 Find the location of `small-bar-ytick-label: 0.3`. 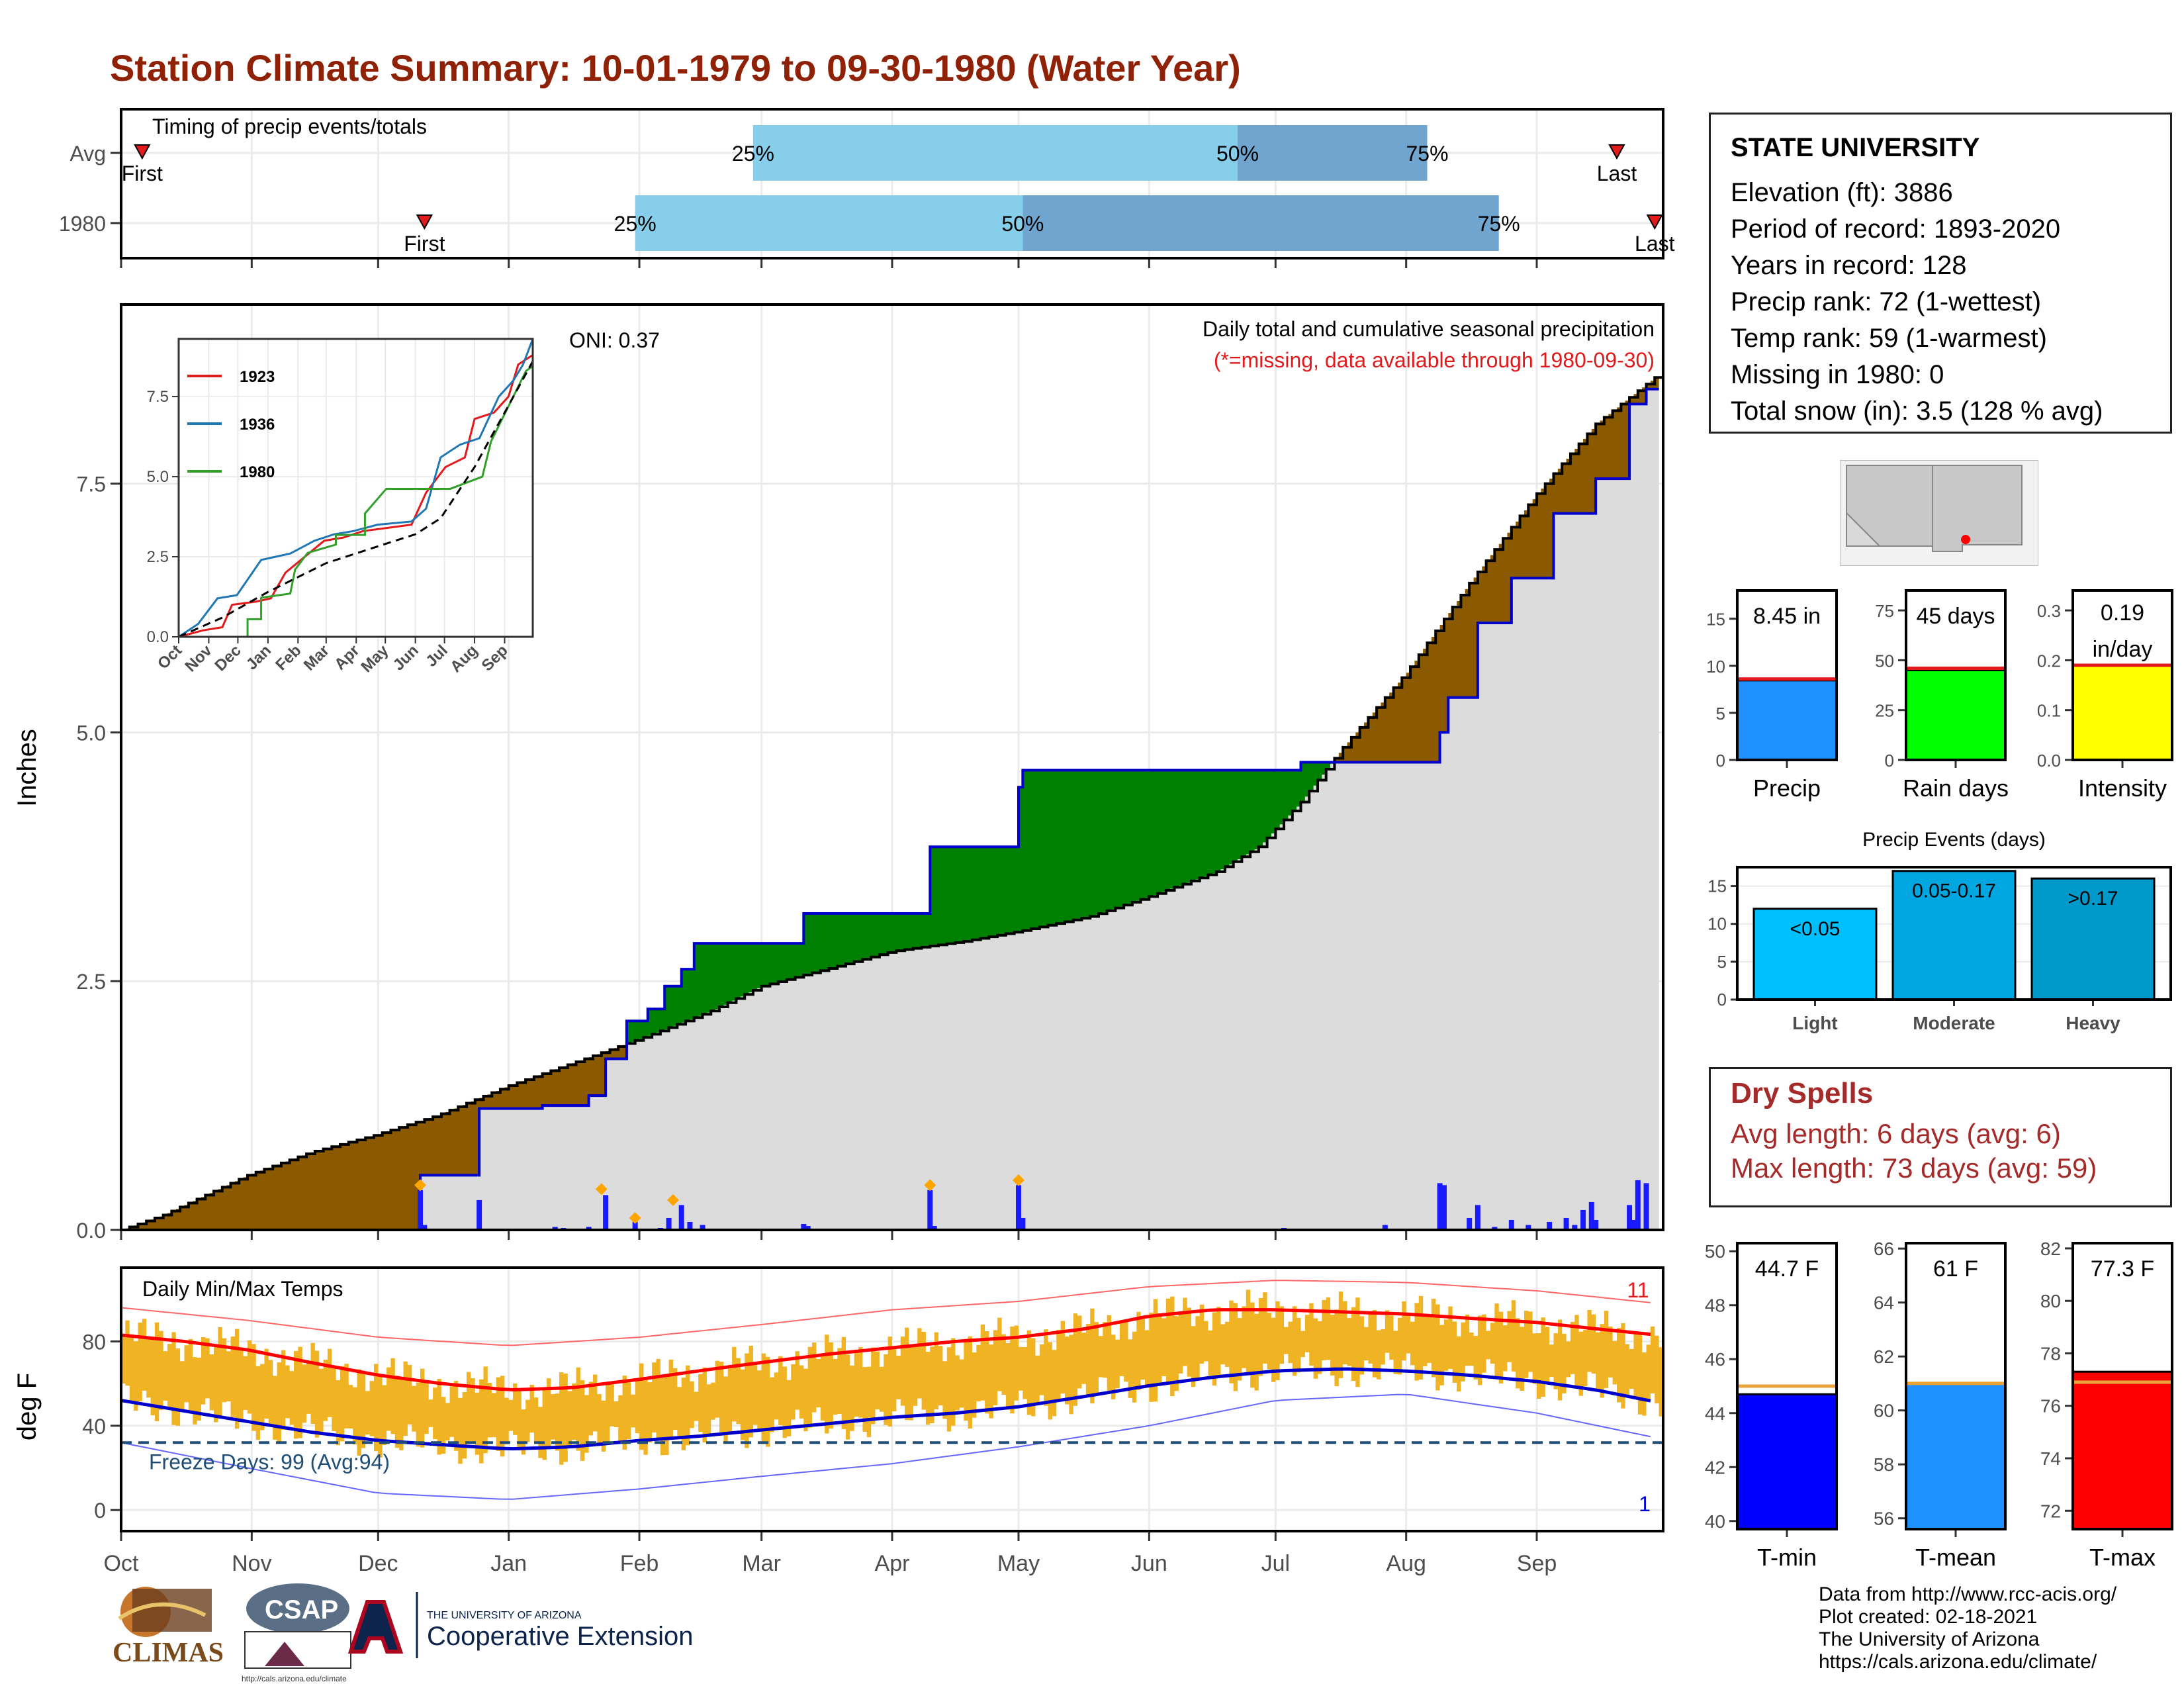

small-bar-ytick-label: 0.3 is located at coordinates (2049, 611).